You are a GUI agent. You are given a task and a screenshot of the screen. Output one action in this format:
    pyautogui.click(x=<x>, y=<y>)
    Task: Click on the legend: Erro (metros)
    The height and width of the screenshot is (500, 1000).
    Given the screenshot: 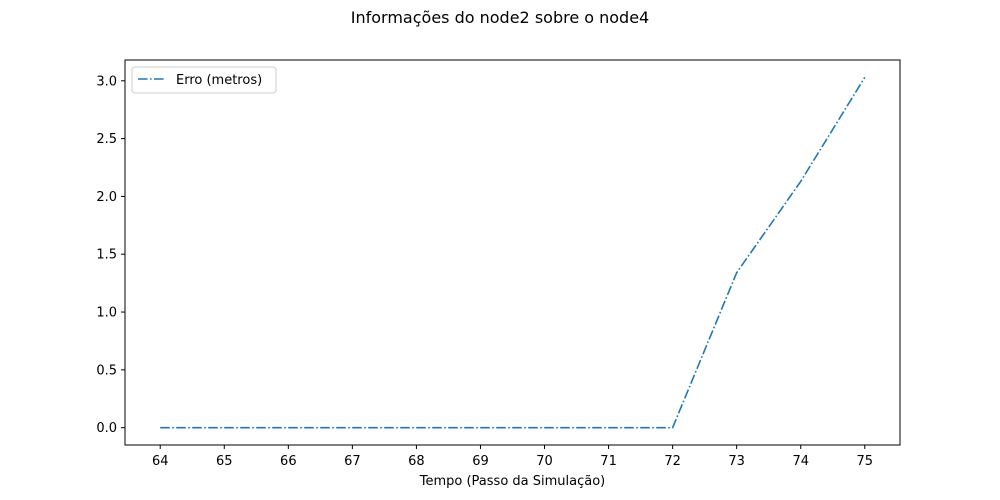 What is the action you would take?
    pyautogui.click(x=204, y=80)
    